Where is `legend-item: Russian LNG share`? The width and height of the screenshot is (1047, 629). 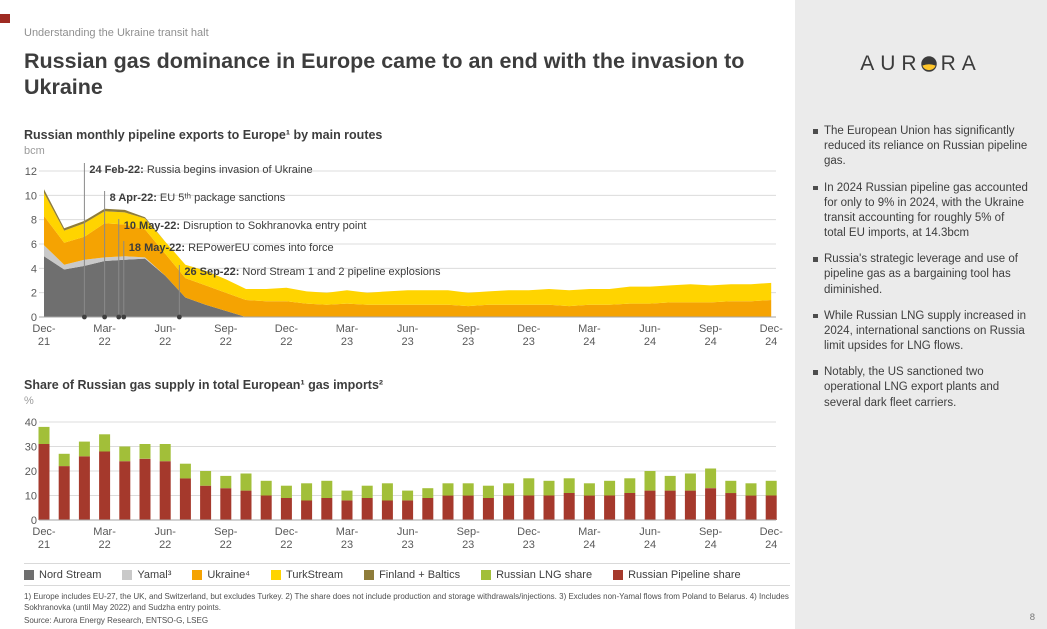 legend-item: Russian LNG share is located at coordinates (536, 575).